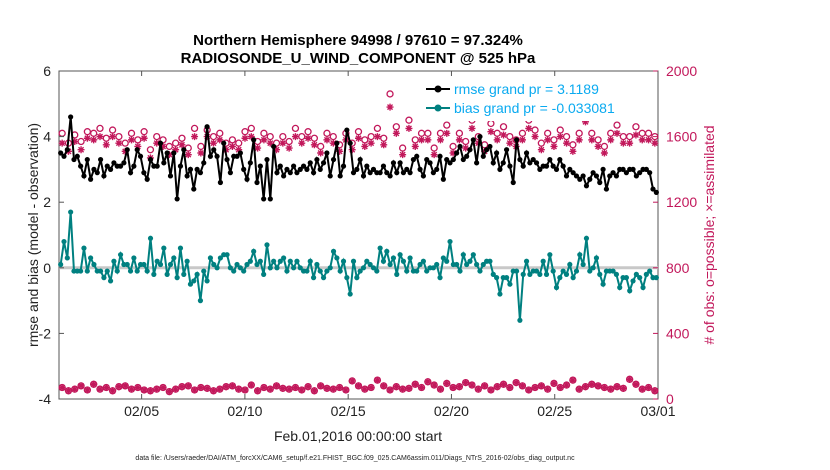  I want to click on y-tick-label: -2, so click(45, 333).